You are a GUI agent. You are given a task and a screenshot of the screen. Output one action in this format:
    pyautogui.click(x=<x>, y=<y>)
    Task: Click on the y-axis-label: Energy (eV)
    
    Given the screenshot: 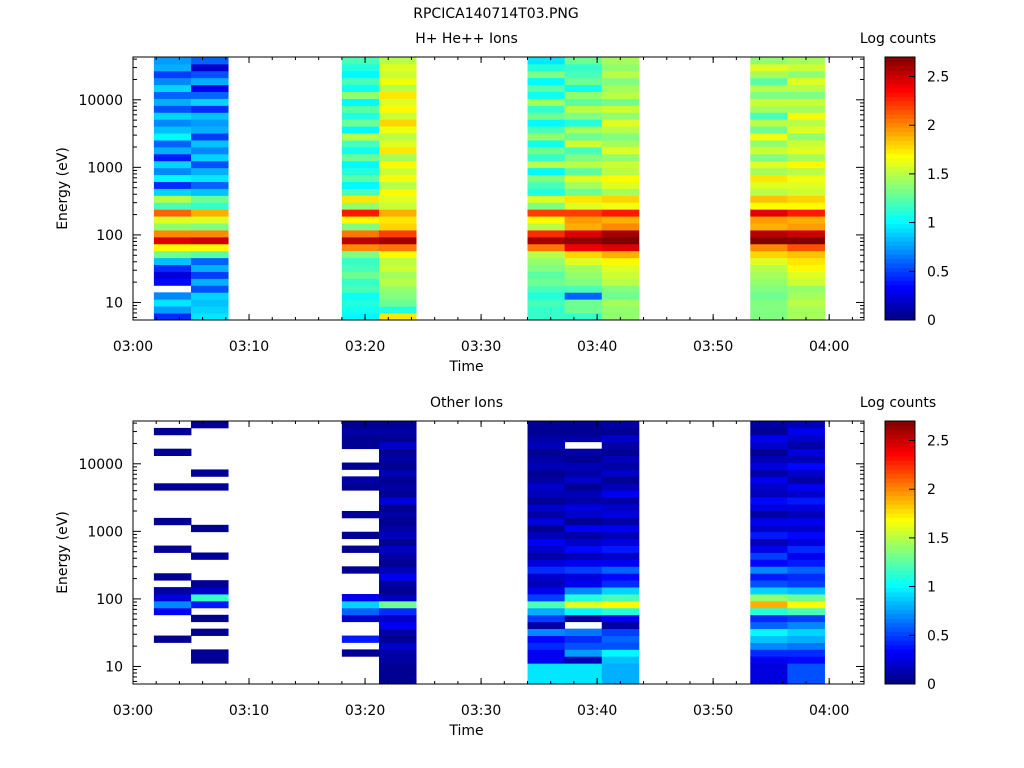 What is the action you would take?
    pyautogui.click(x=63, y=552)
    